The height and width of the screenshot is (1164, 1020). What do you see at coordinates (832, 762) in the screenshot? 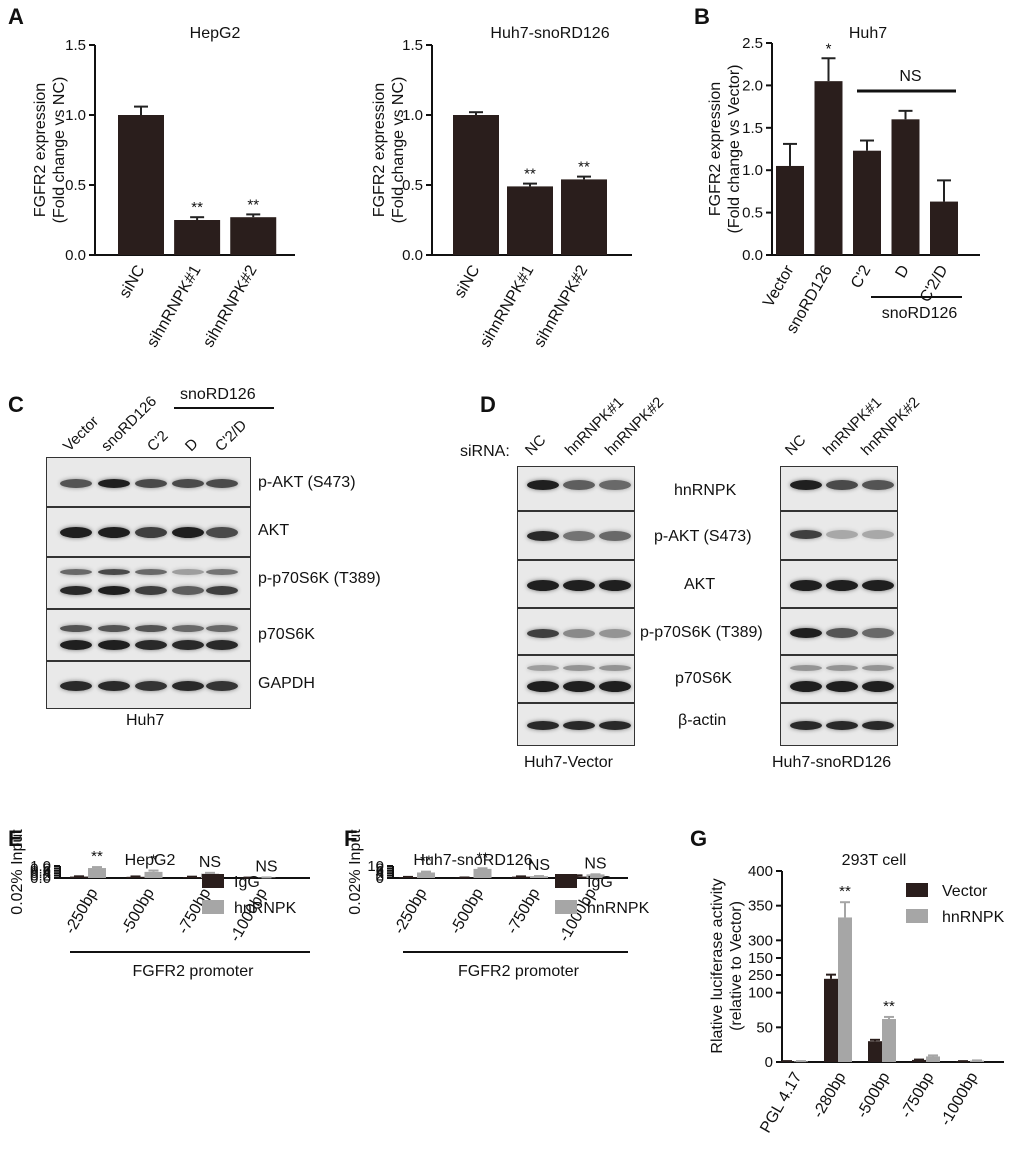
I see `blot-d-right-label: Huh7-snoRD126` at bounding box center [832, 762].